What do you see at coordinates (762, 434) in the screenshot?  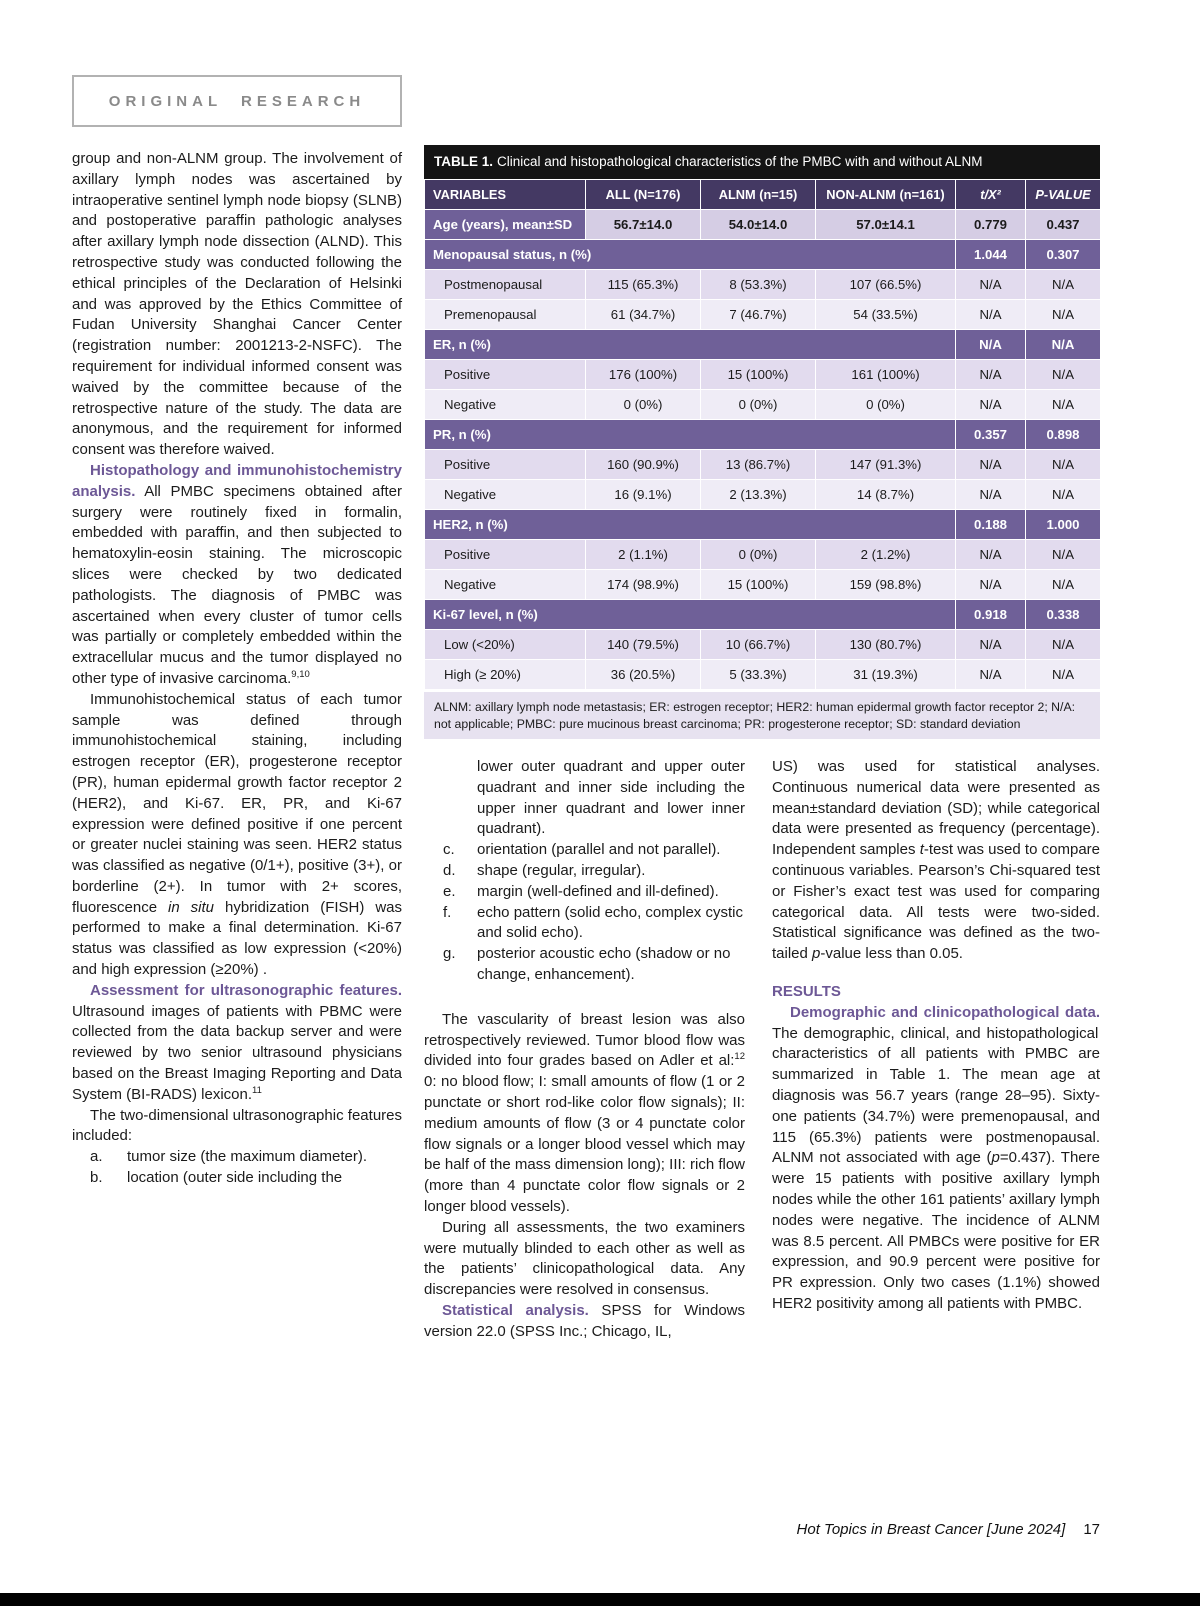 I see `table-row: PR, n (%) 0.357 0.898` at bounding box center [762, 434].